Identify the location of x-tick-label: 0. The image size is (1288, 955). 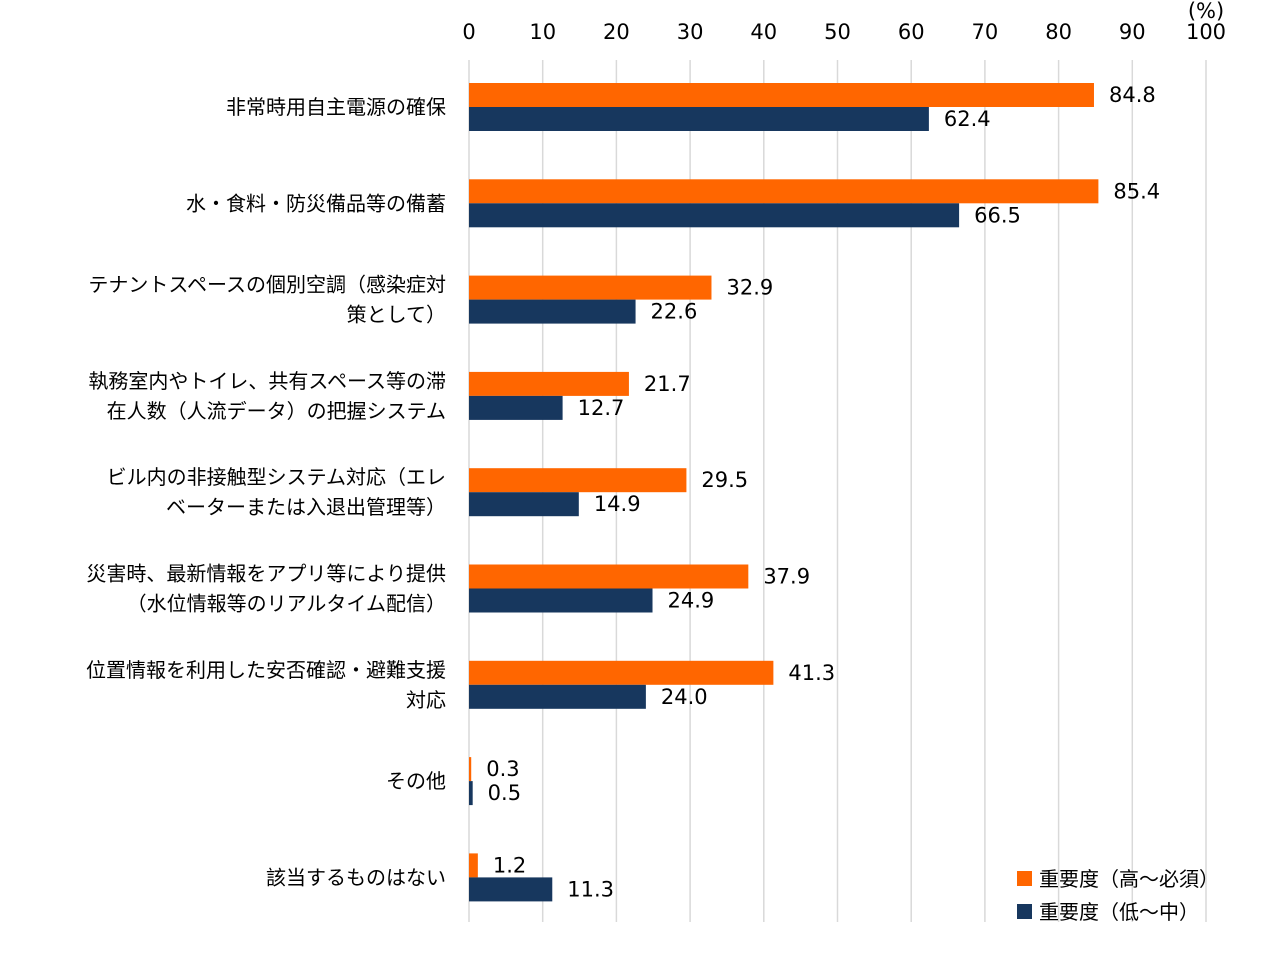
(468, 32).